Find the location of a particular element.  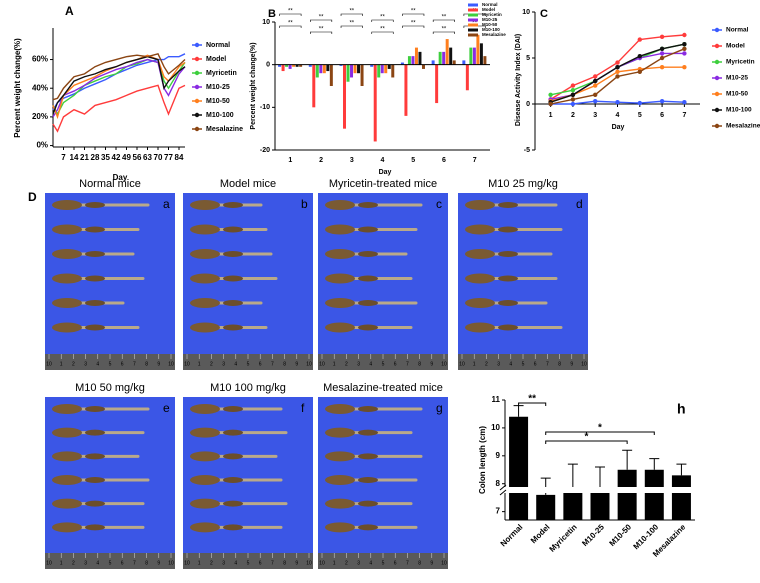

x-tick-label: 84 is located at coordinates (179, 157).